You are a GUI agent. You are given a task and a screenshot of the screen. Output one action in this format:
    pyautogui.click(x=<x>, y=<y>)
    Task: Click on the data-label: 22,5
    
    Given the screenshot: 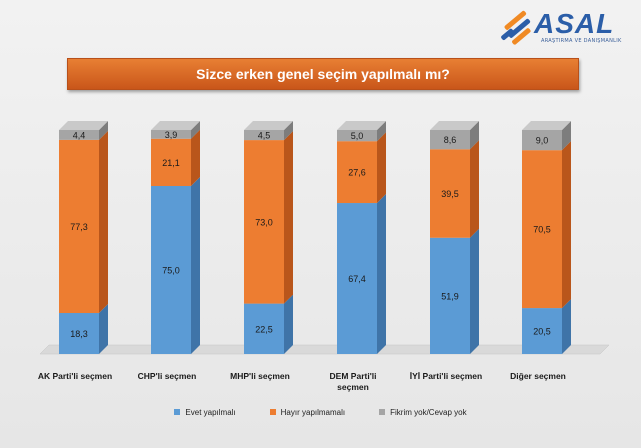 What is the action you would take?
    pyautogui.click(x=264, y=329)
    